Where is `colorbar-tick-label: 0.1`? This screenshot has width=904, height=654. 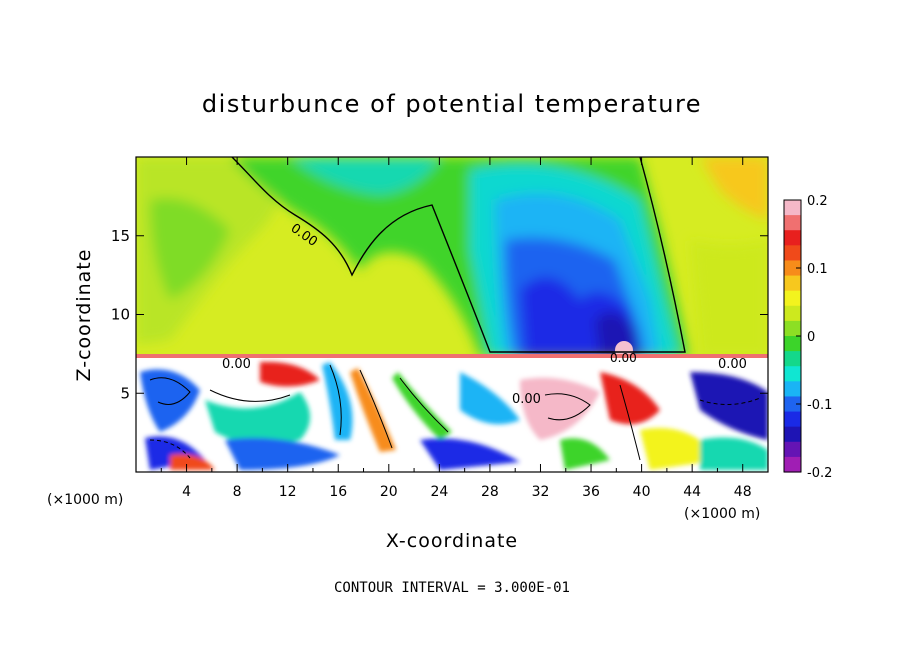
colorbar-tick-label: 0.1 is located at coordinates (817, 269).